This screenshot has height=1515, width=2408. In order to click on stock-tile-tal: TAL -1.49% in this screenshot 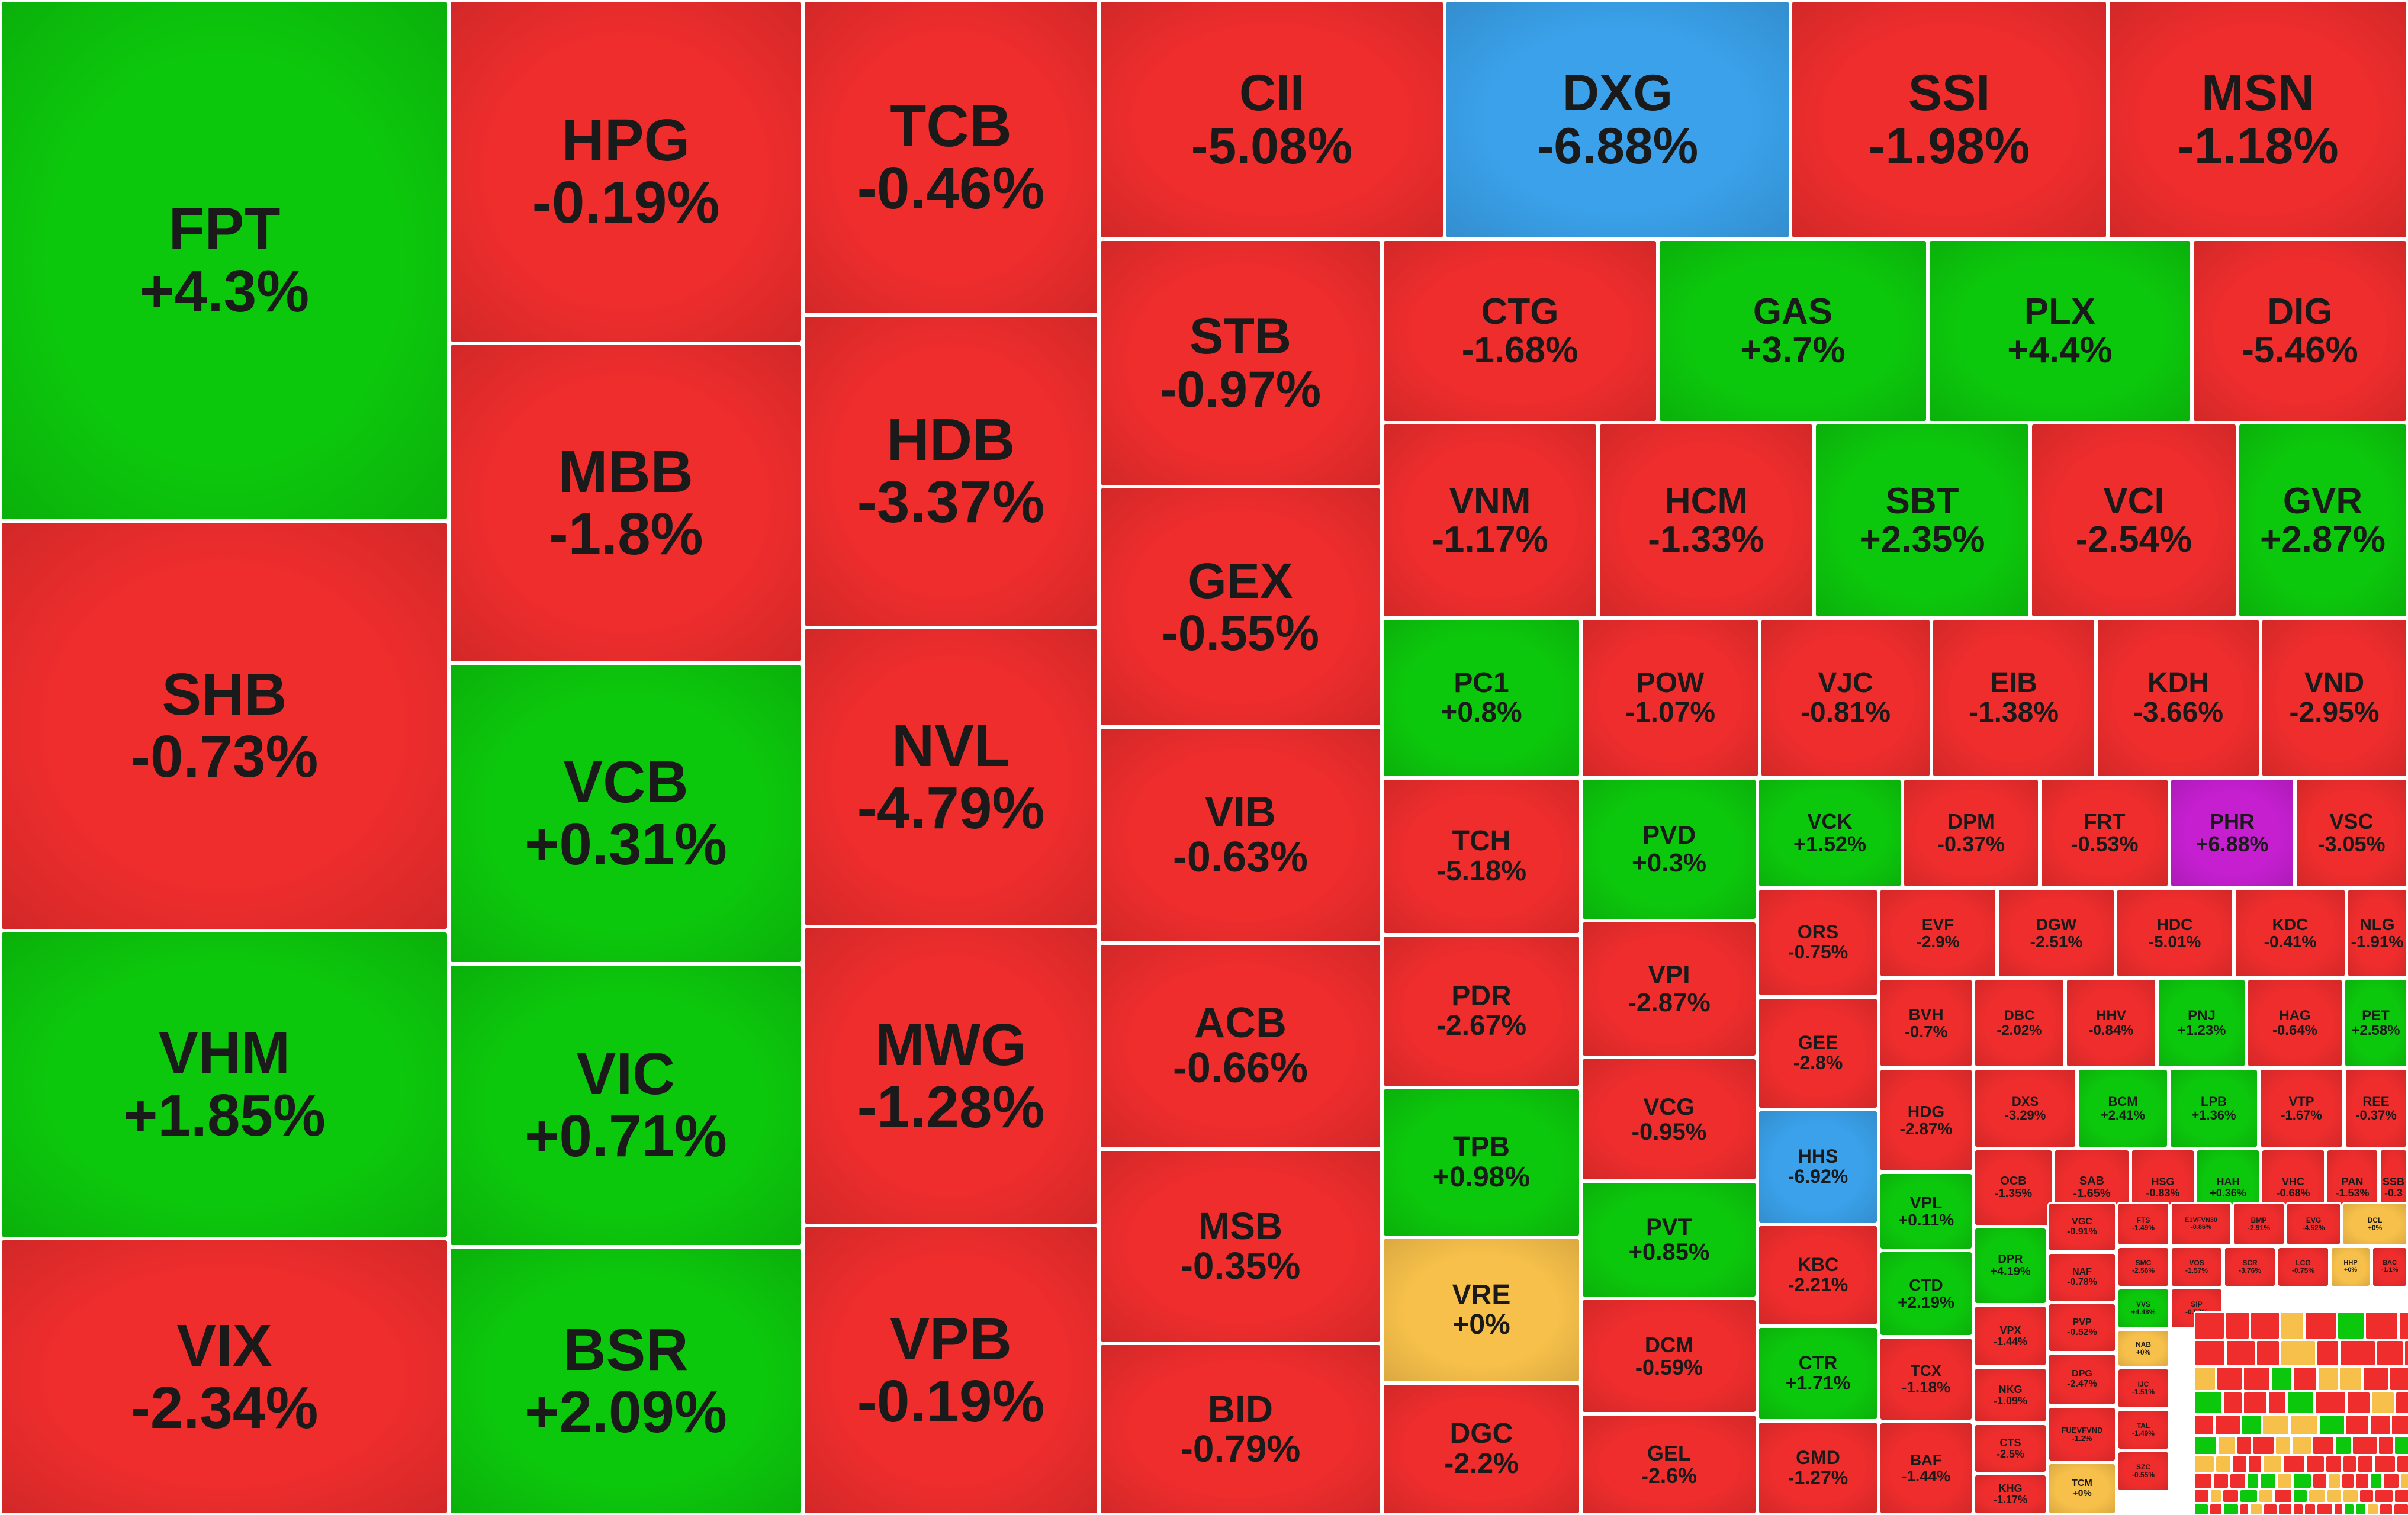, I will do `click(2143, 1429)`.